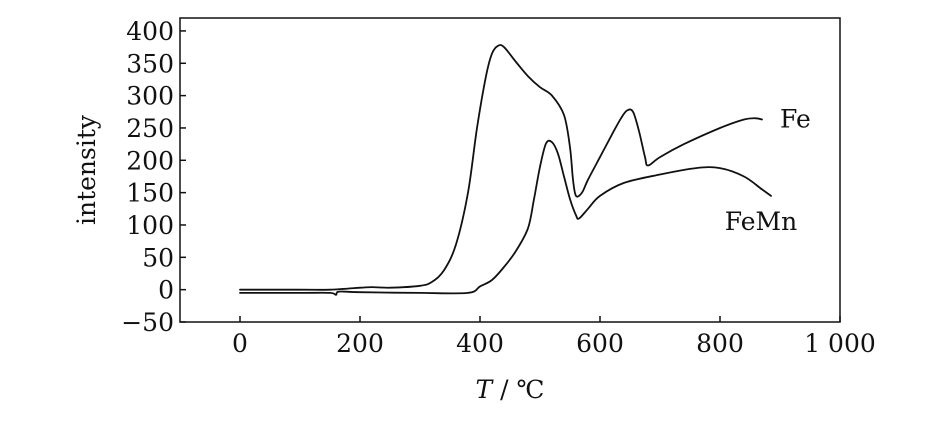  Describe the element at coordinates (150, 31) in the screenshot. I see `y-tick-label: 400` at that location.